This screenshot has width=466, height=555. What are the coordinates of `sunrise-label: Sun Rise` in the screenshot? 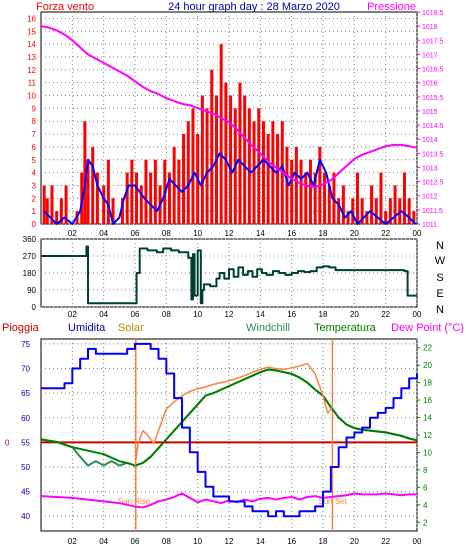 It's located at (134, 501).